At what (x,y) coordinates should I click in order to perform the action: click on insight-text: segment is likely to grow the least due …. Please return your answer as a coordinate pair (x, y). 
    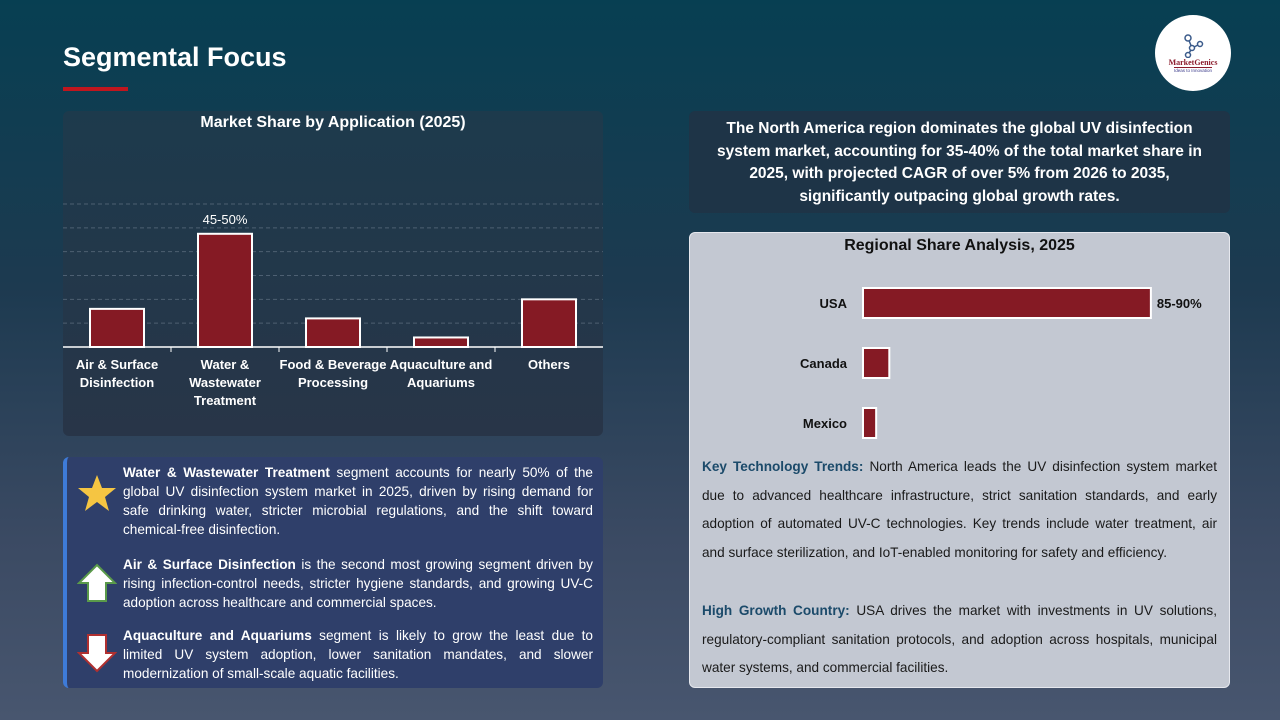
    Looking at the image, I should click on (358, 654).